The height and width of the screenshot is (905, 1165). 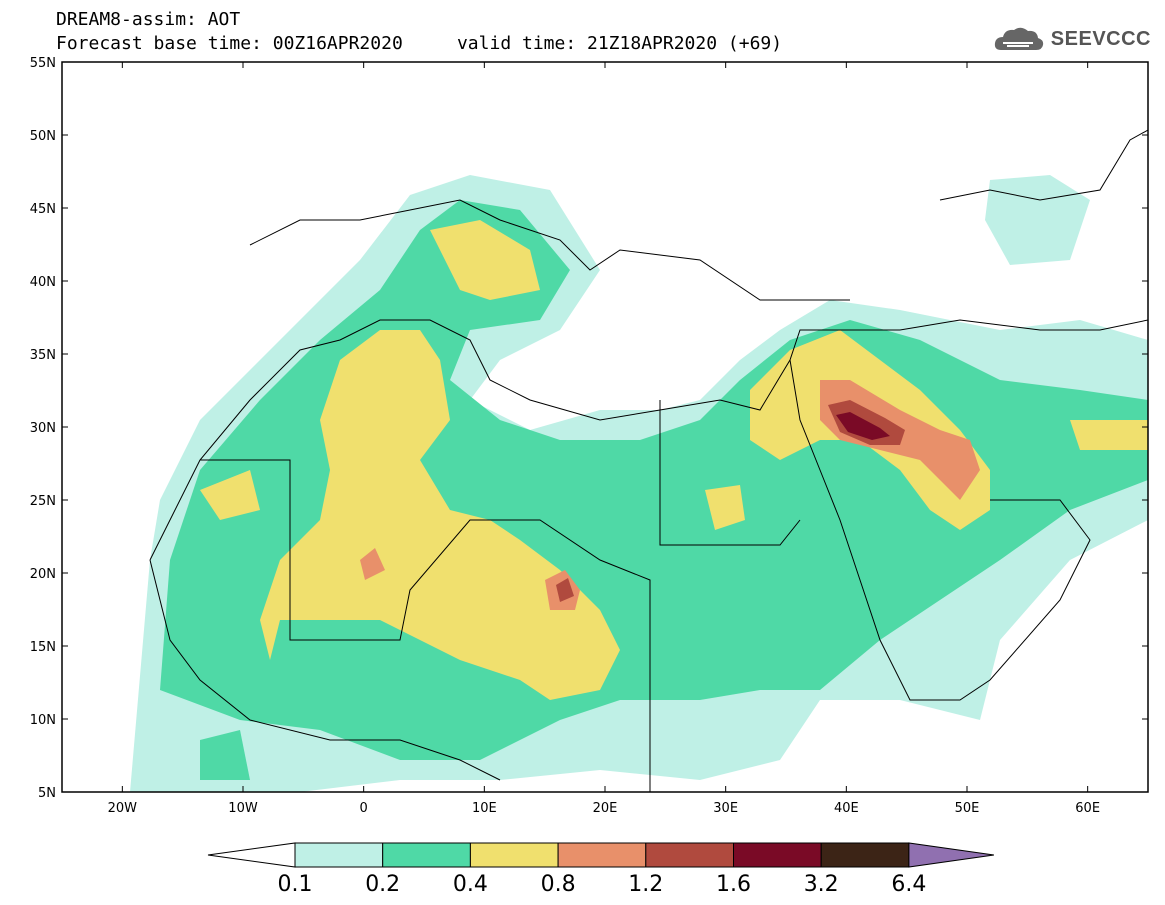 I want to click on lat-tick-label: 30N, so click(x=43, y=428).